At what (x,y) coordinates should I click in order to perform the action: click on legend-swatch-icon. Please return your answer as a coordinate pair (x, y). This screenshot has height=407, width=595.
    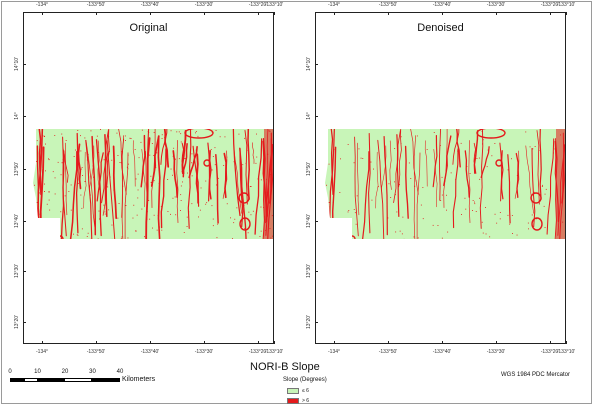
    Looking at the image, I should click on (293, 390).